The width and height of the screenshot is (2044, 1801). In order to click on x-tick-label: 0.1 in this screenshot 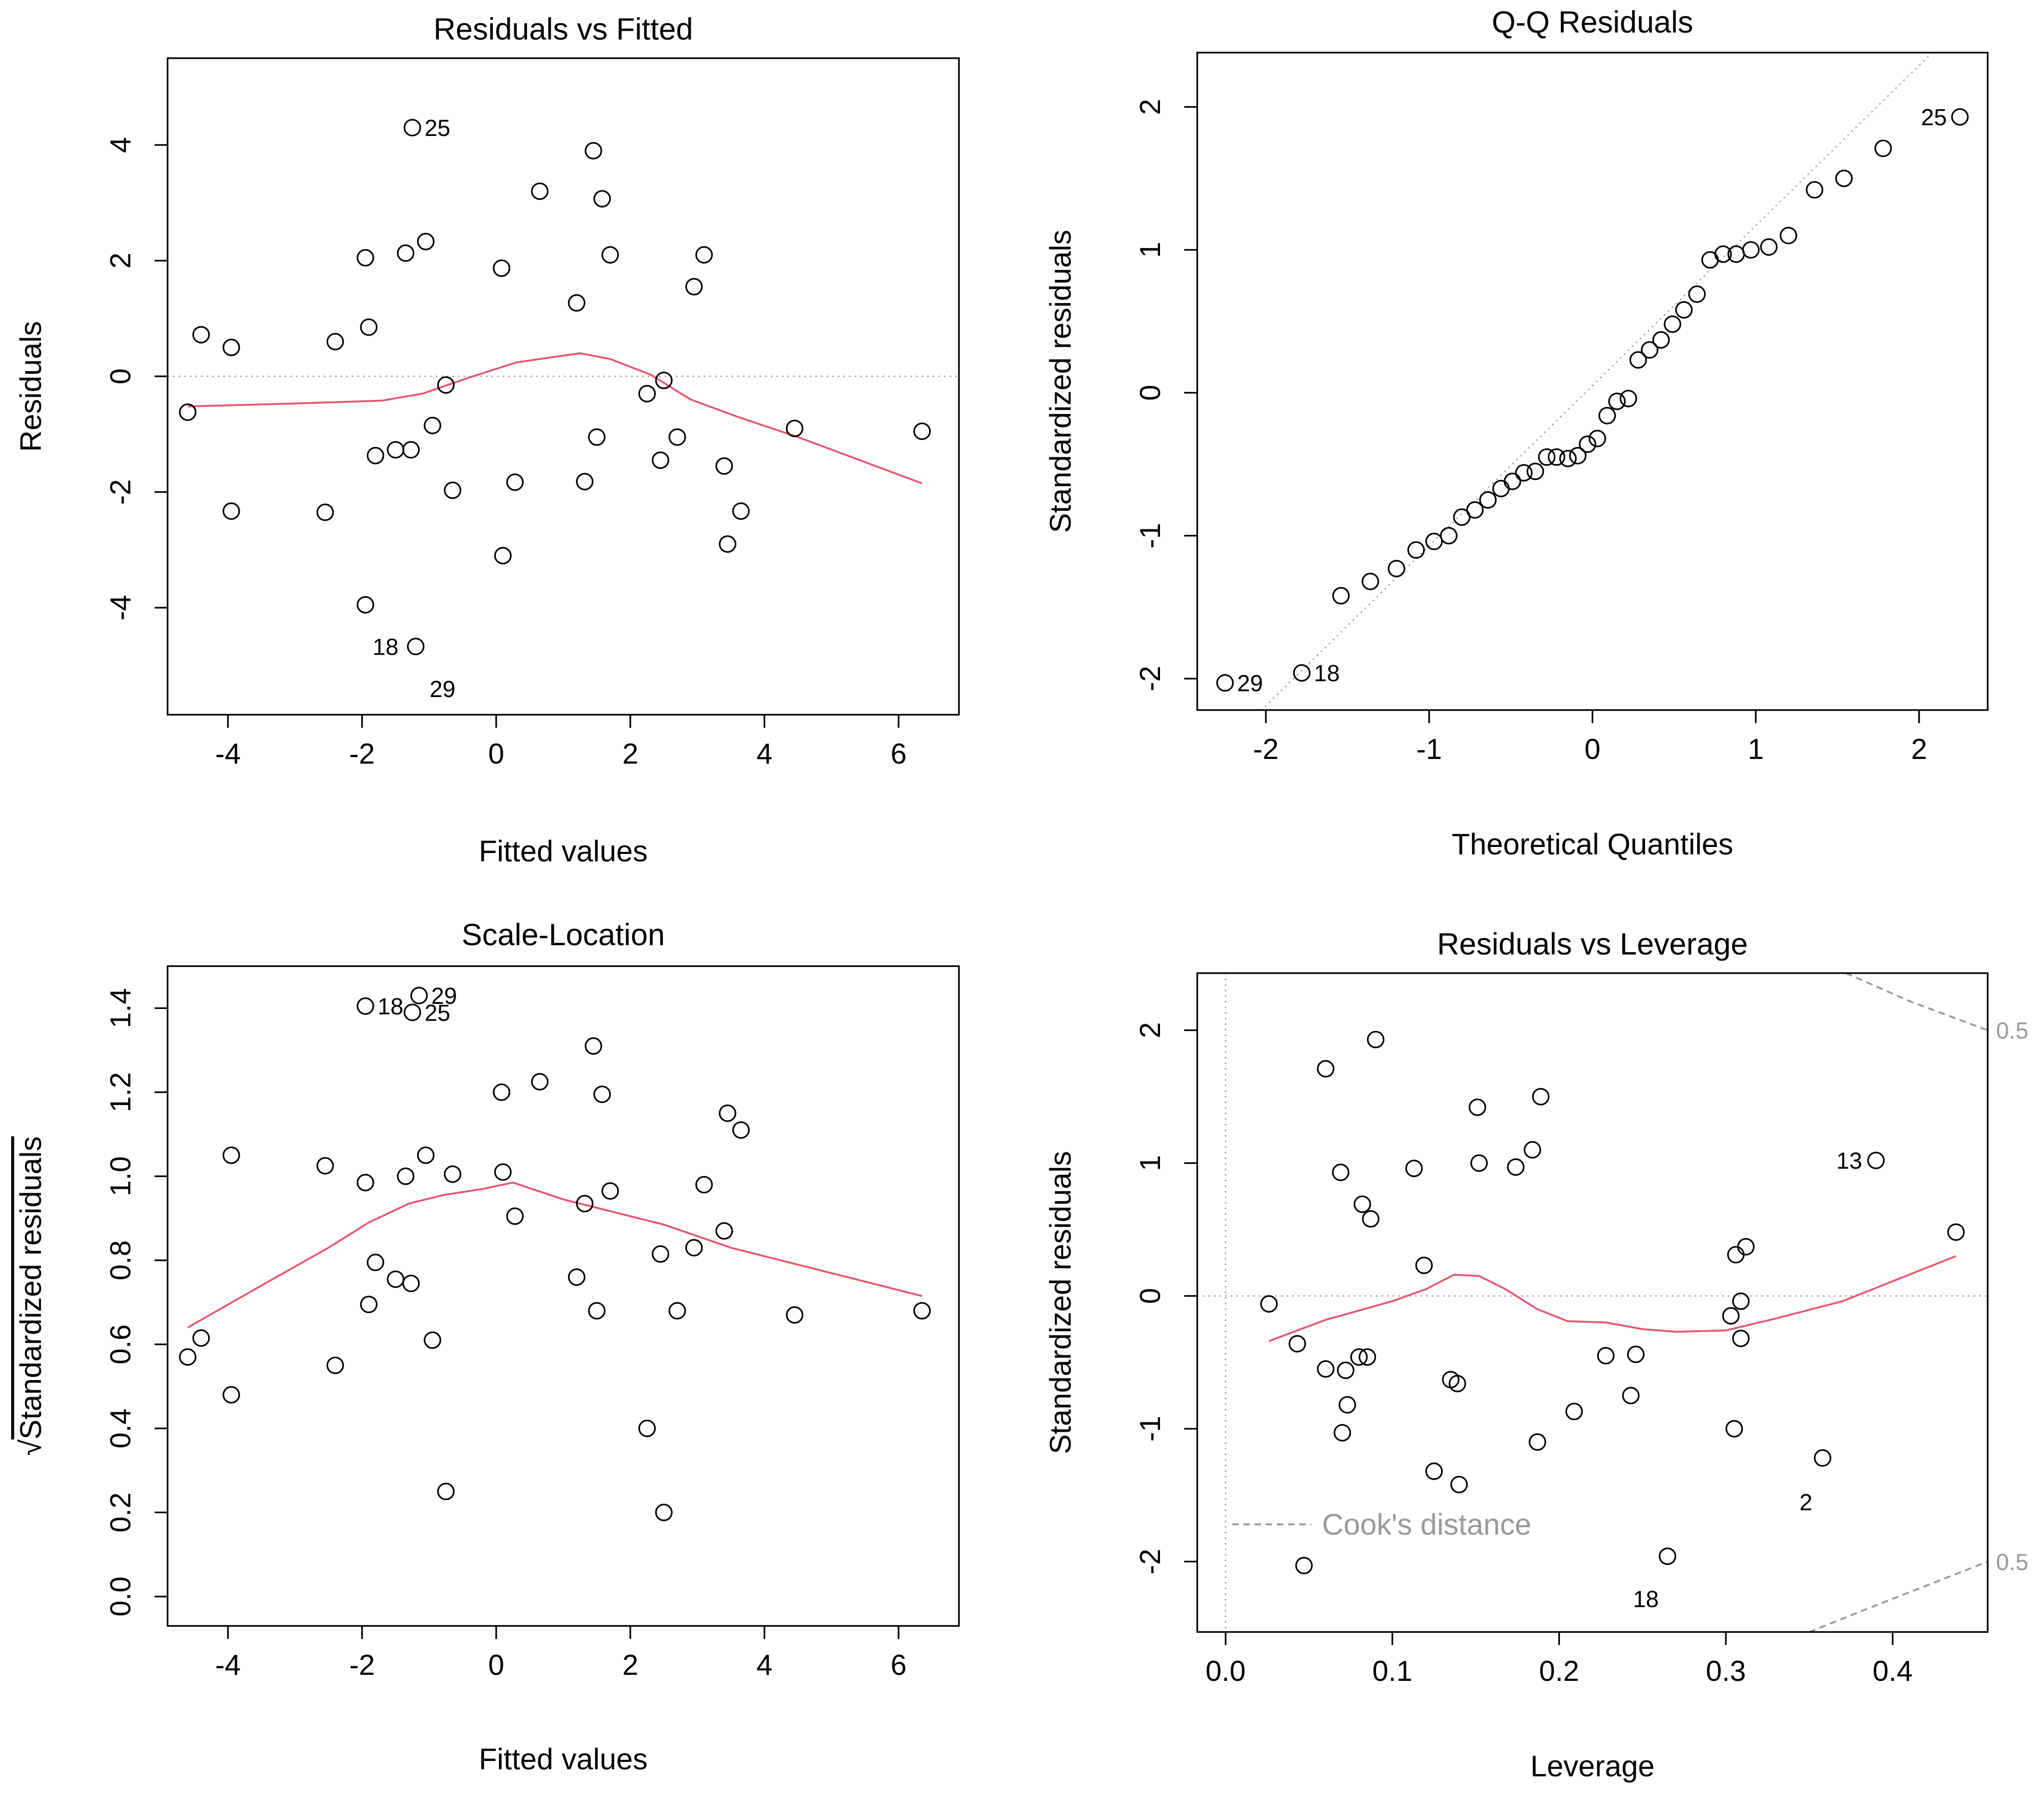, I will do `click(1392, 1671)`.